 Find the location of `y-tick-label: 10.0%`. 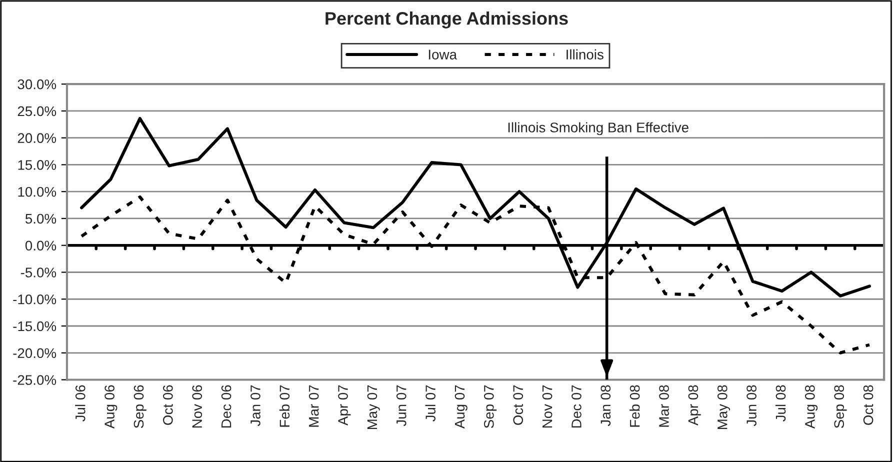

y-tick-label: 10.0% is located at coordinates (37, 191).